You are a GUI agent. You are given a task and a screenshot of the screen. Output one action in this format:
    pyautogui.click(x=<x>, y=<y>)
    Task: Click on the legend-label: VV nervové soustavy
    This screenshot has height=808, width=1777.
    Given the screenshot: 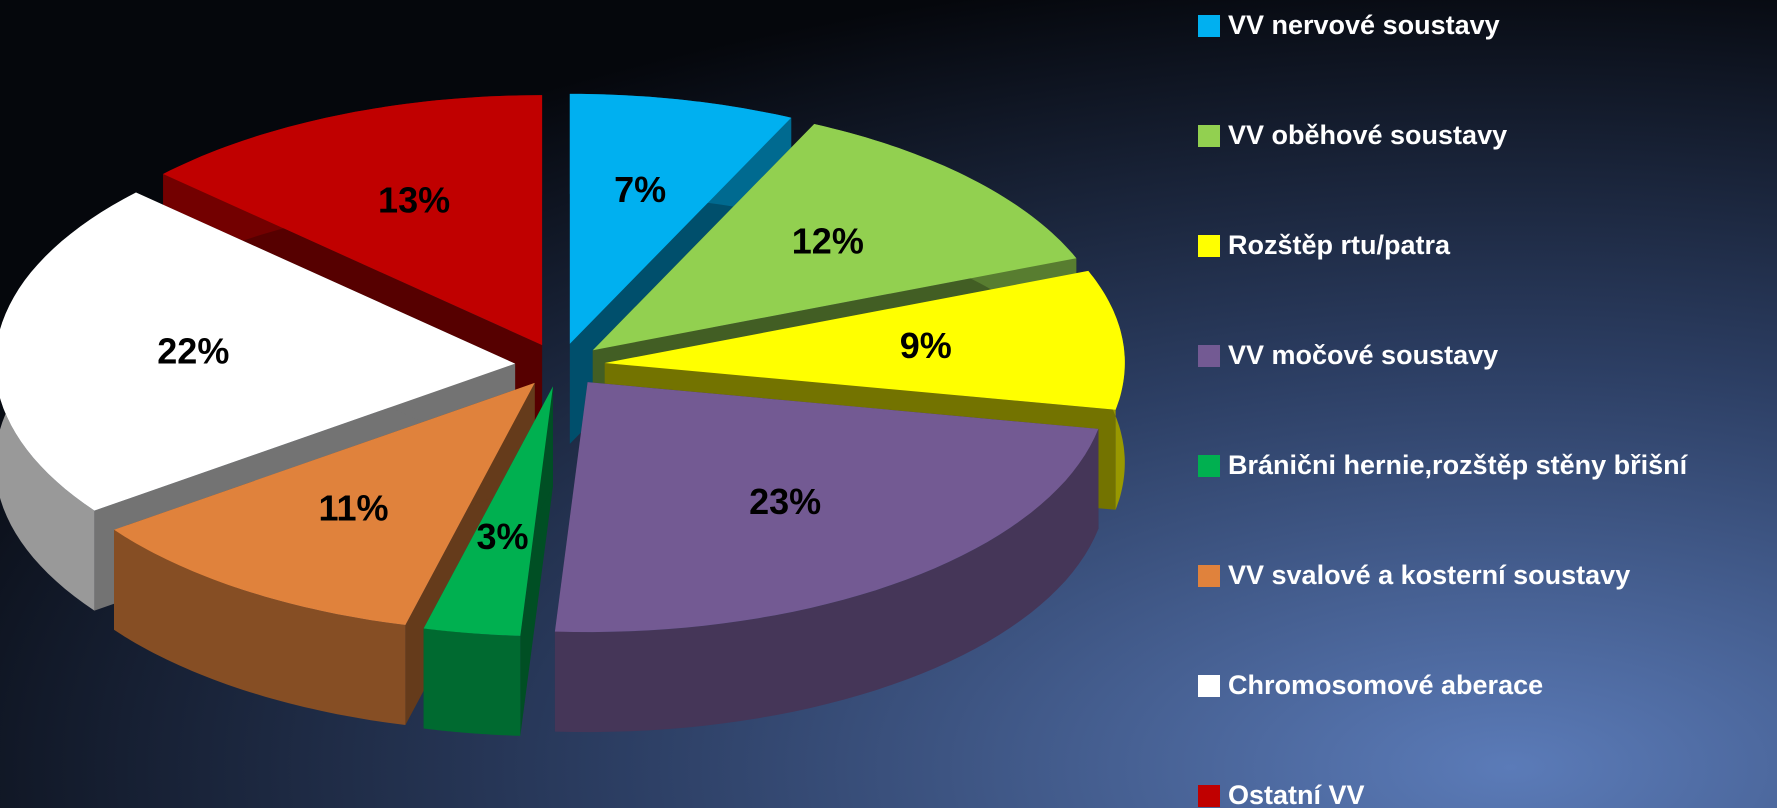 What is the action you would take?
    pyautogui.click(x=1364, y=25)
    